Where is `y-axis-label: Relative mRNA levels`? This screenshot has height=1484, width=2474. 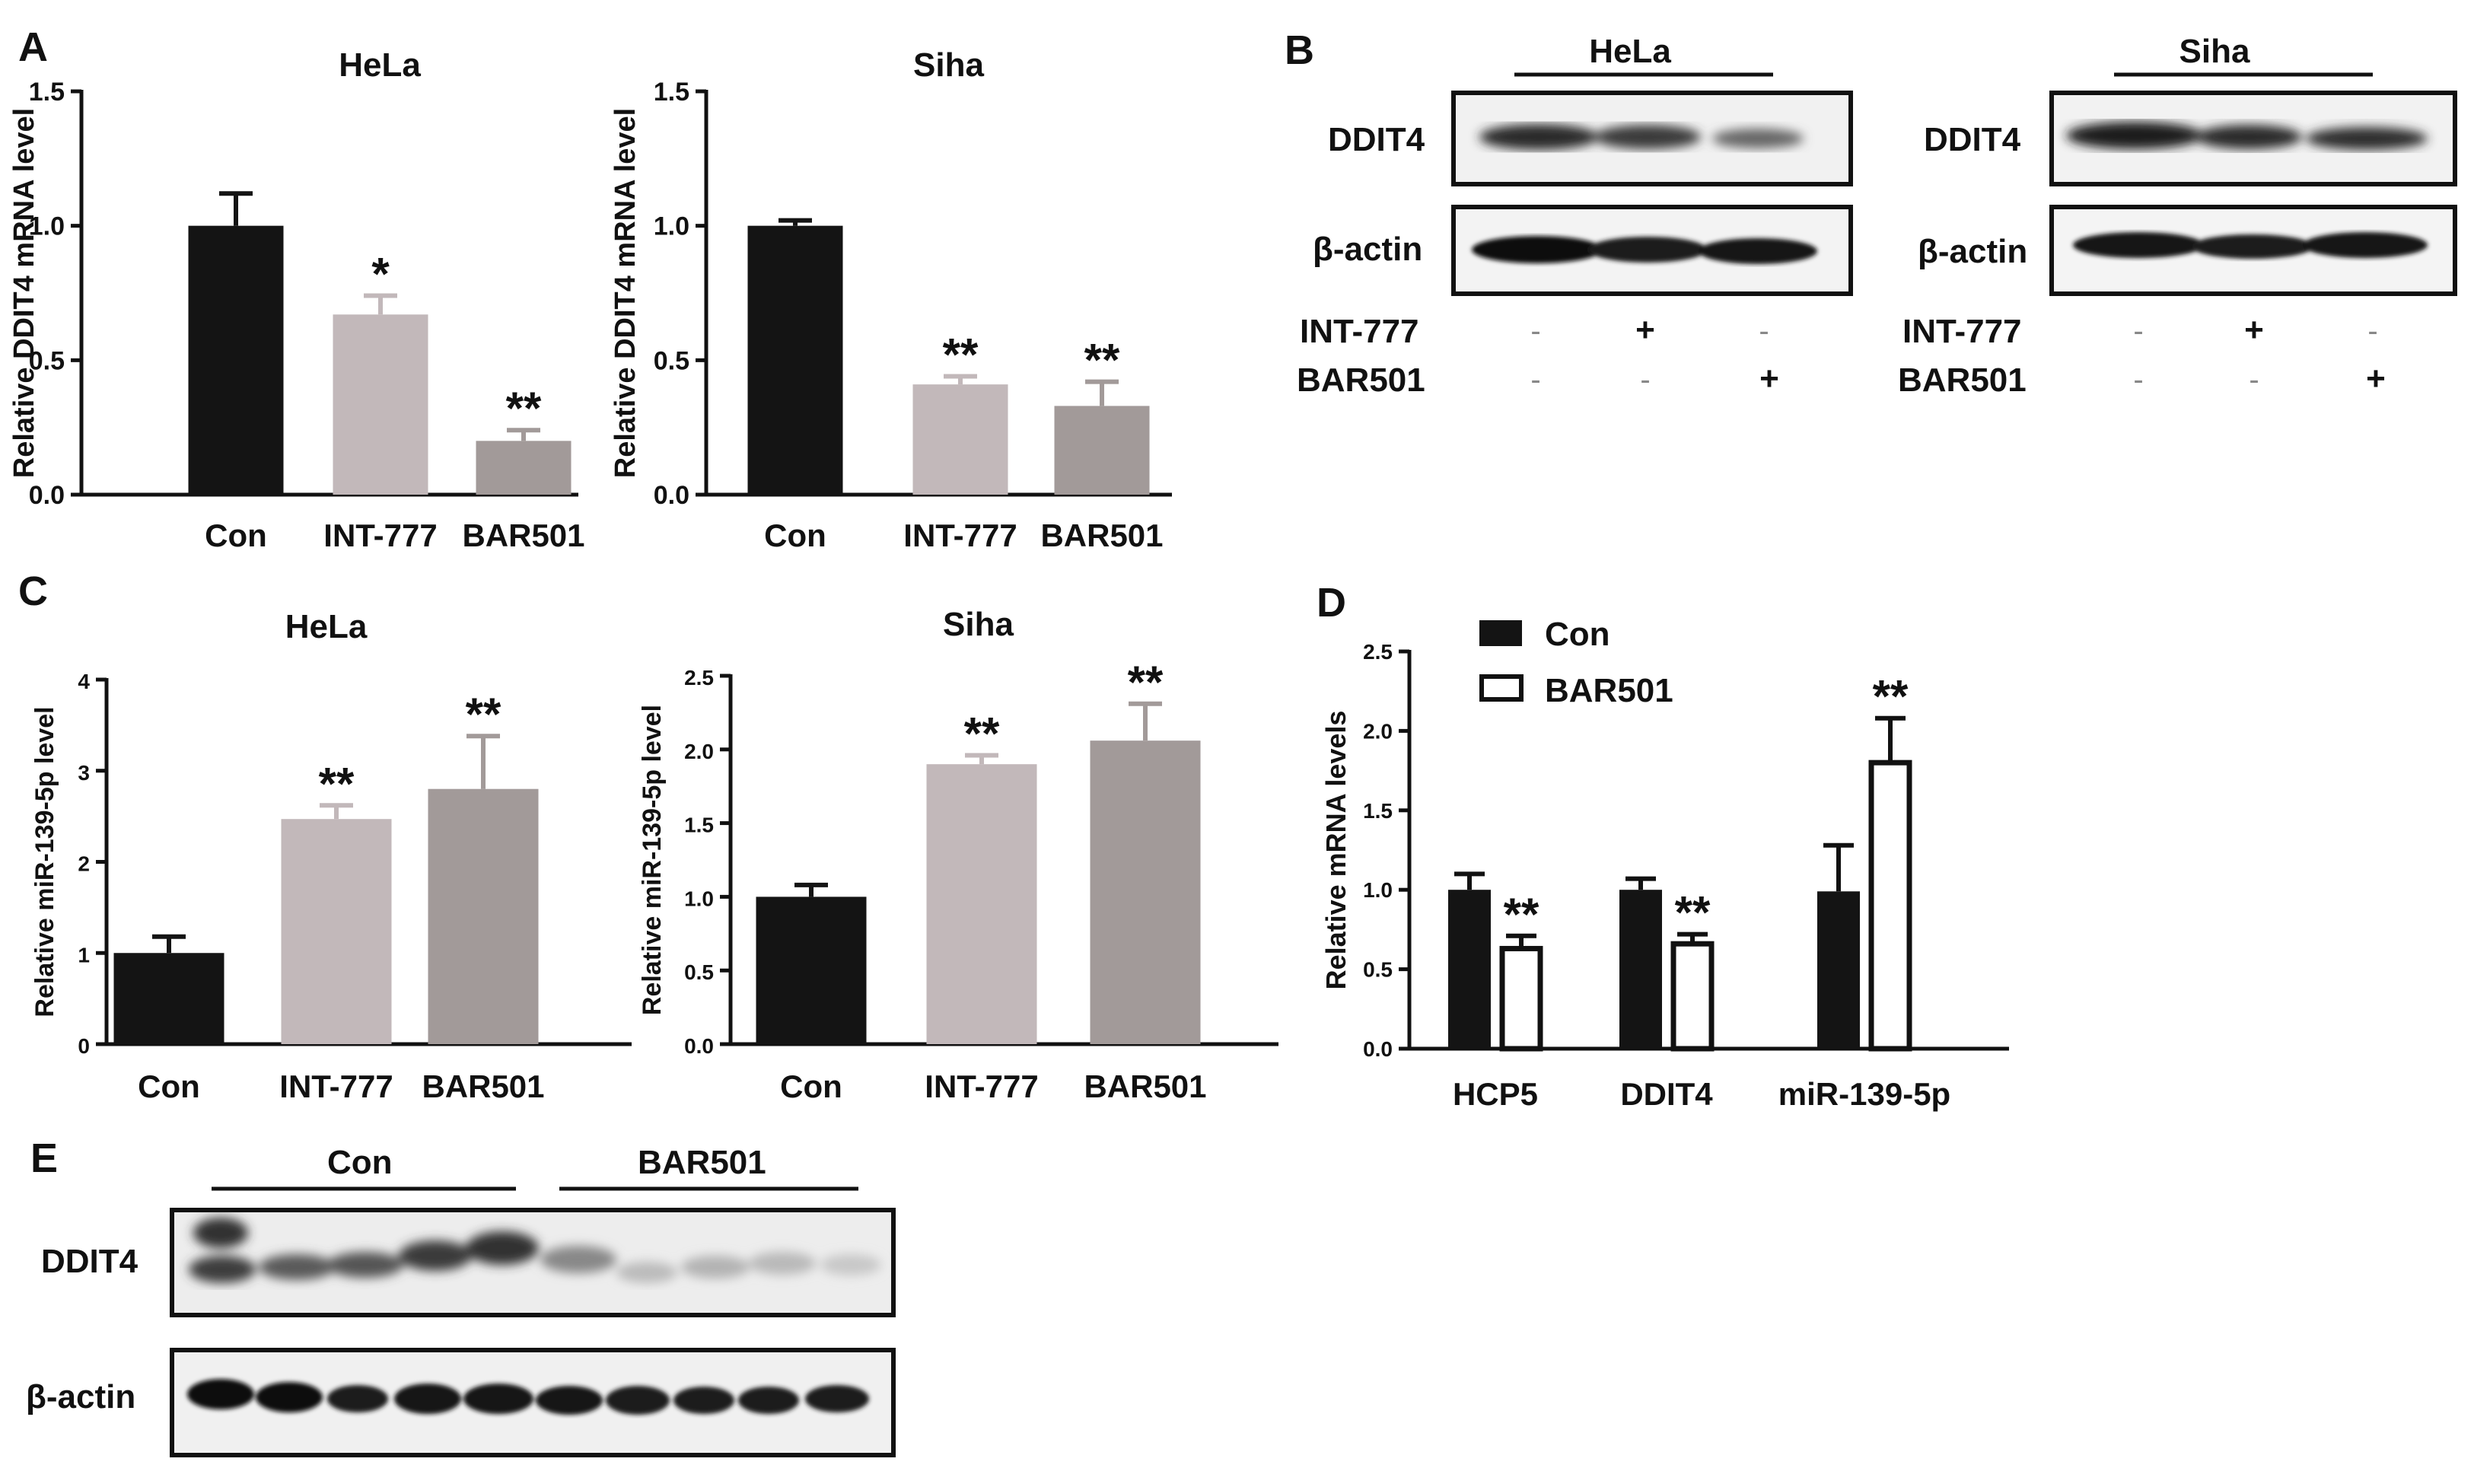 y-axis-label: Relative mRNA levels is located at coordinates (1336, 850).